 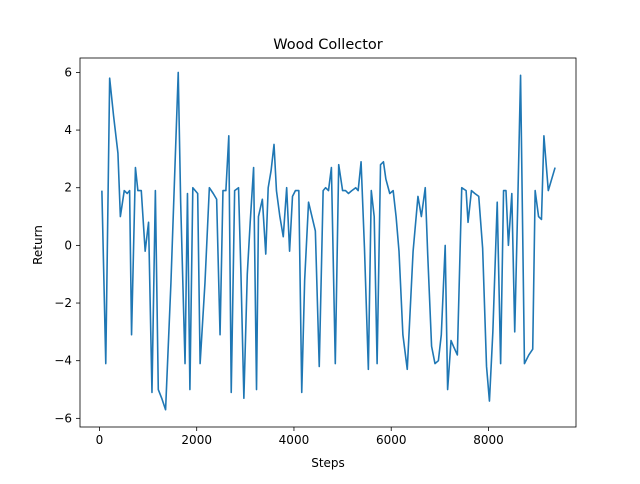 What do you see at coordinates (63, 303) in the screenshot?
I see `y-tick-label: −2` at bounding box center [63, 303].